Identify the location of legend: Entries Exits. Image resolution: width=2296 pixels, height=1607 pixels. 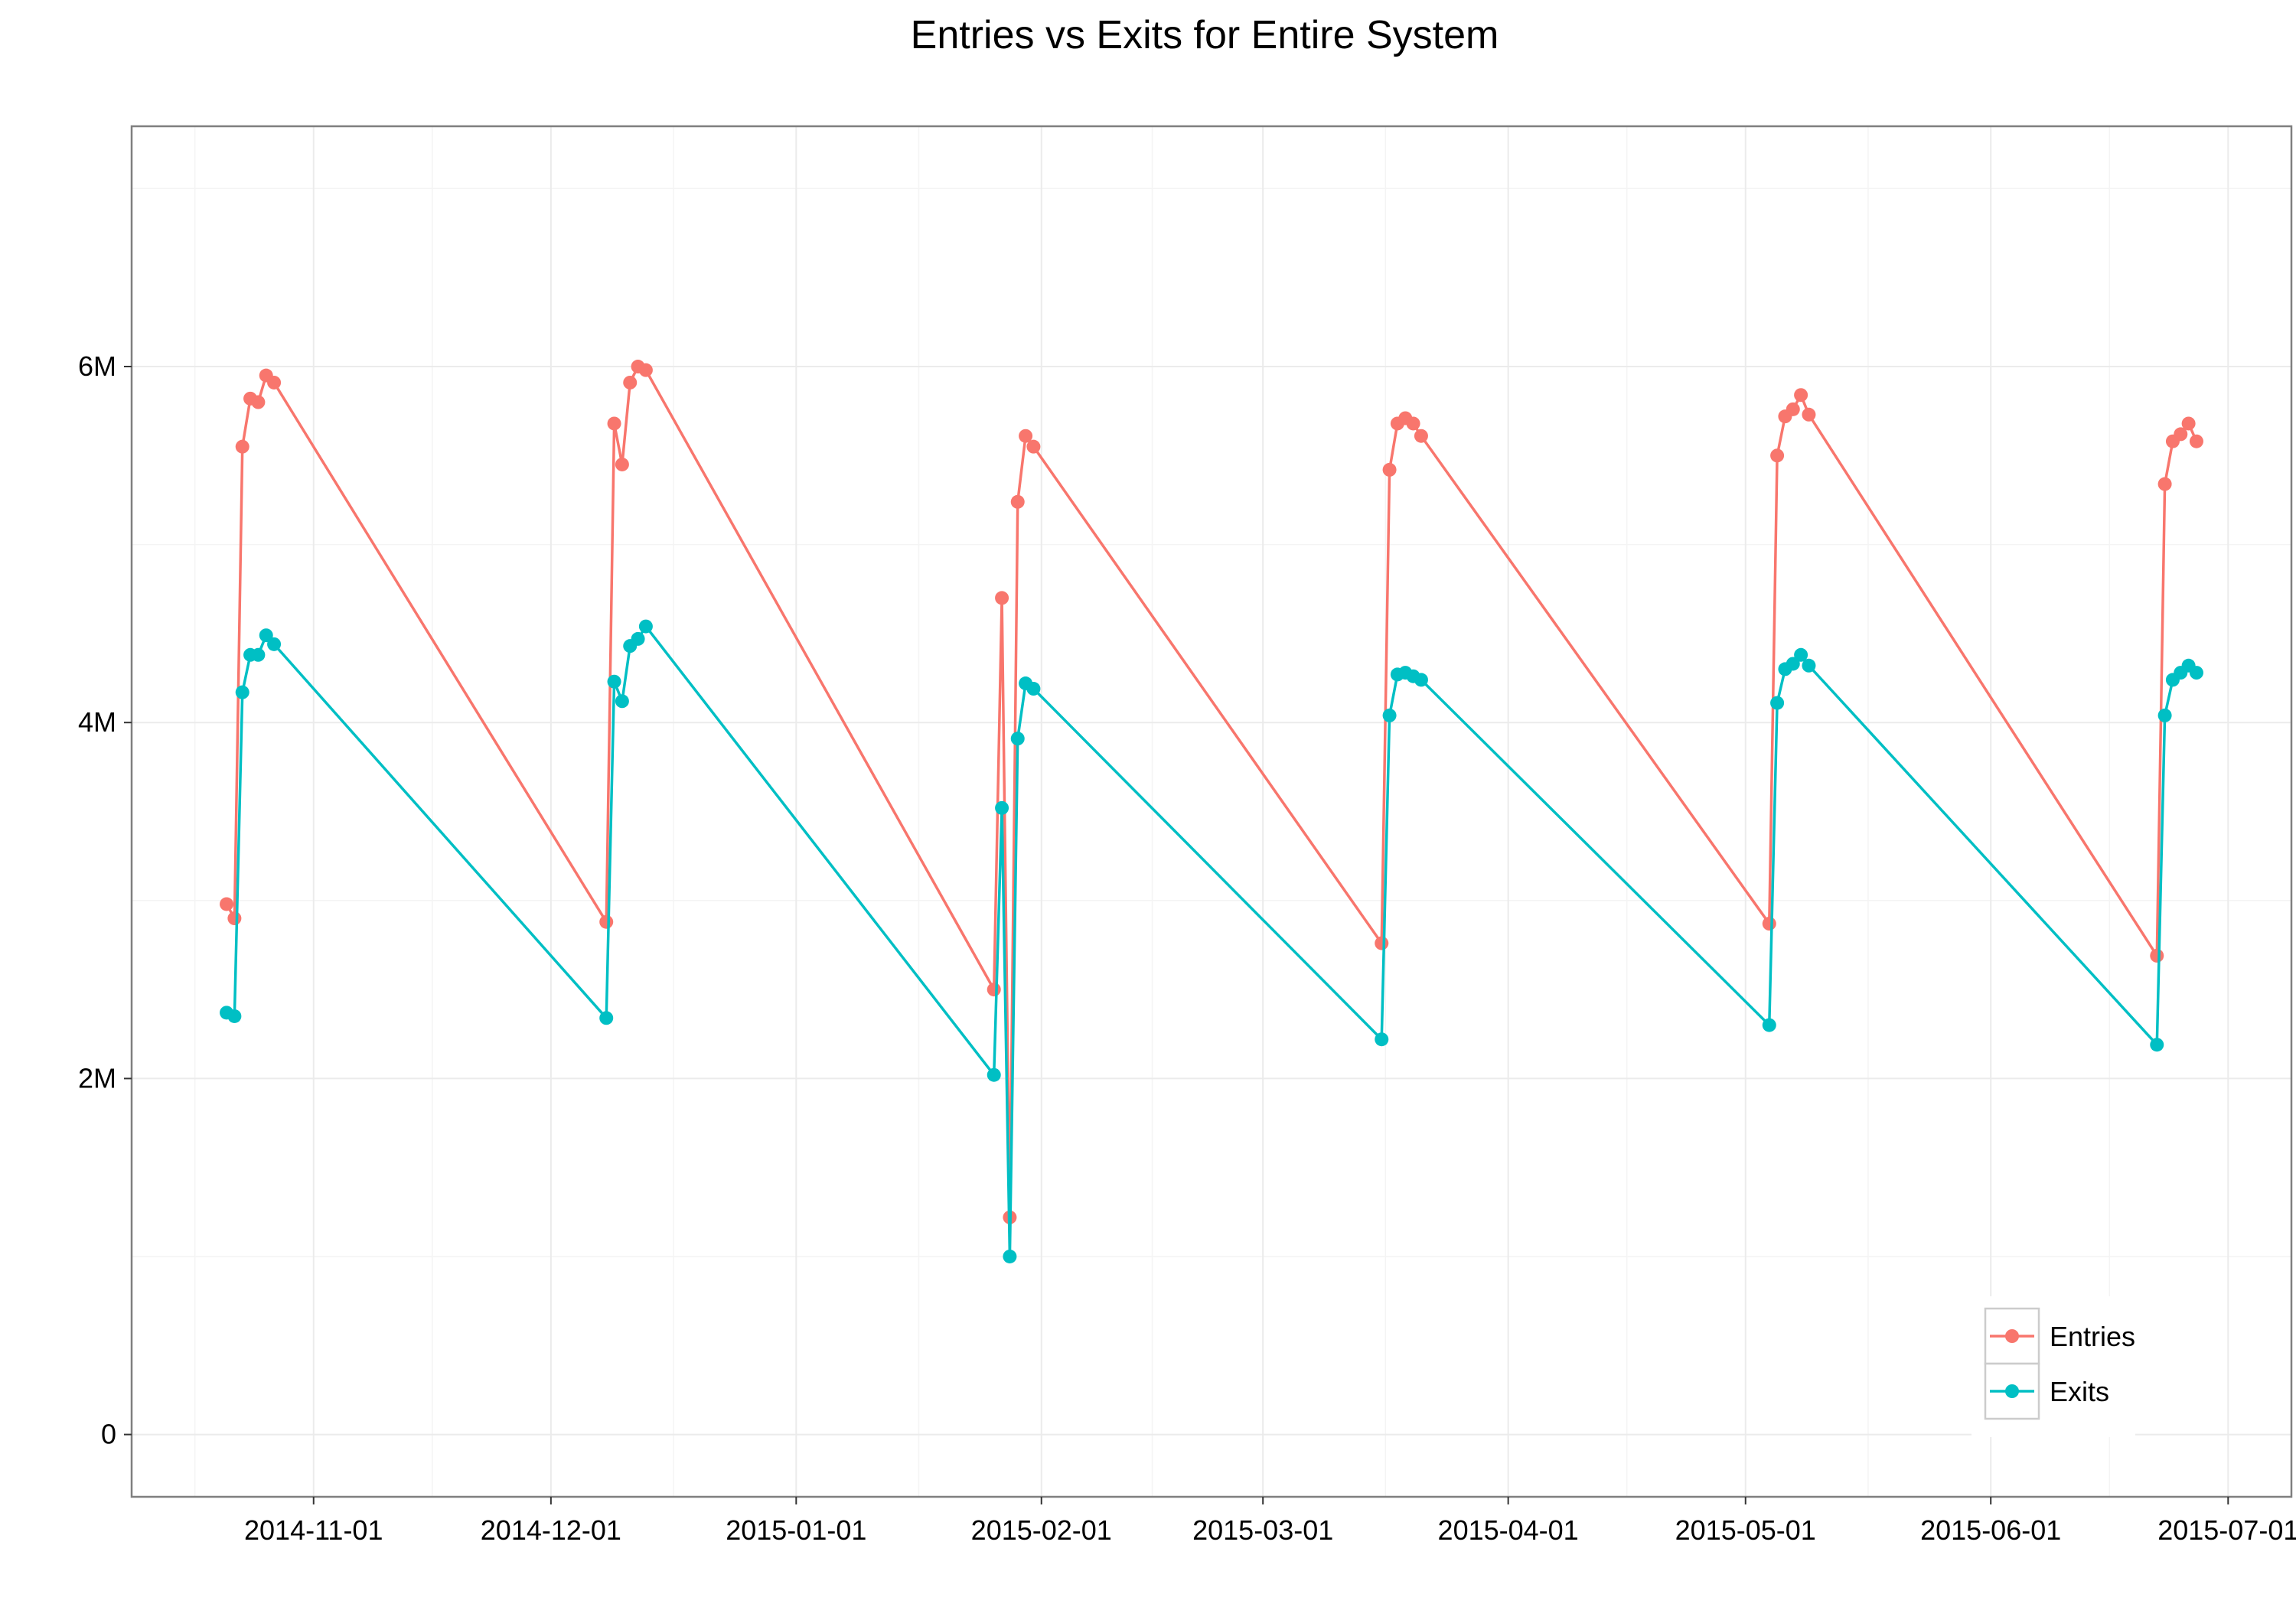
(2053, 1366).